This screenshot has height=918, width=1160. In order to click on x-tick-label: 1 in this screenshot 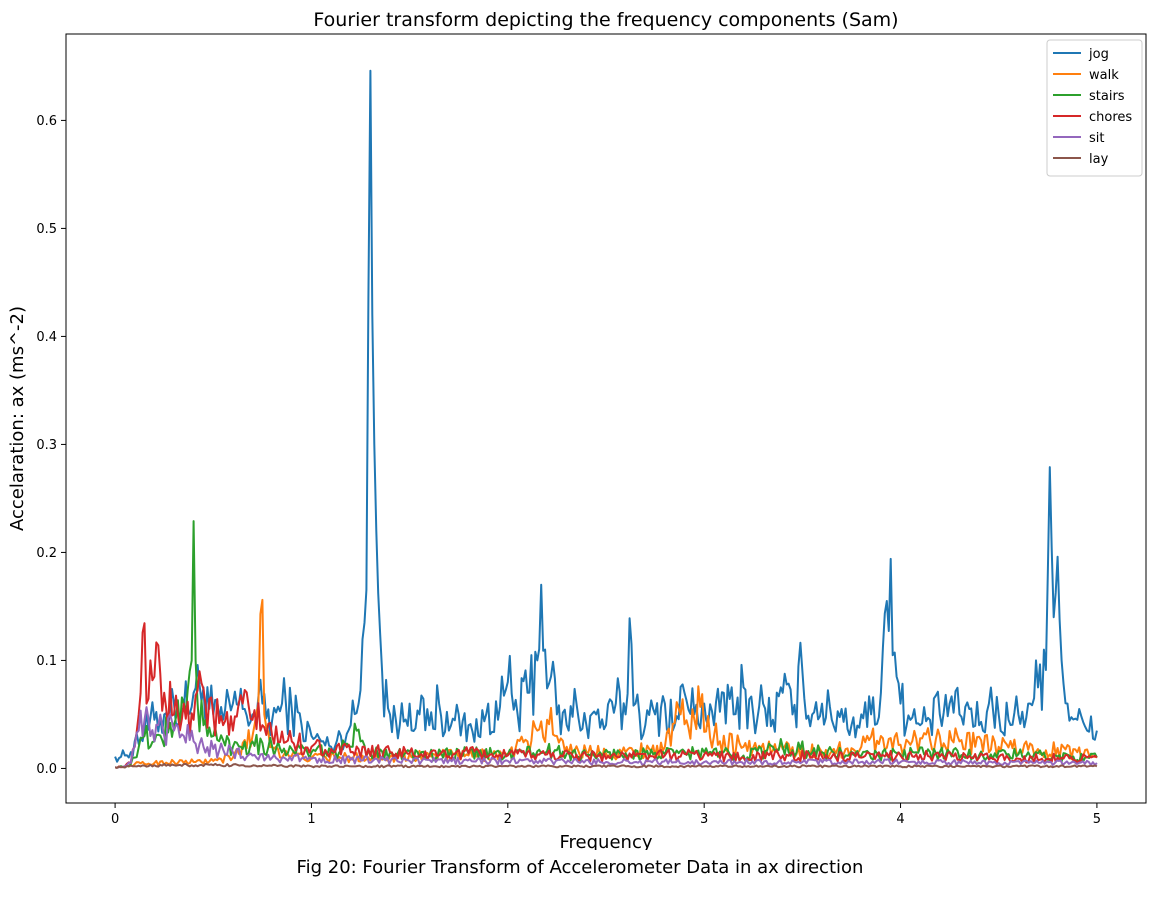, I will do `click(311, 819)`.